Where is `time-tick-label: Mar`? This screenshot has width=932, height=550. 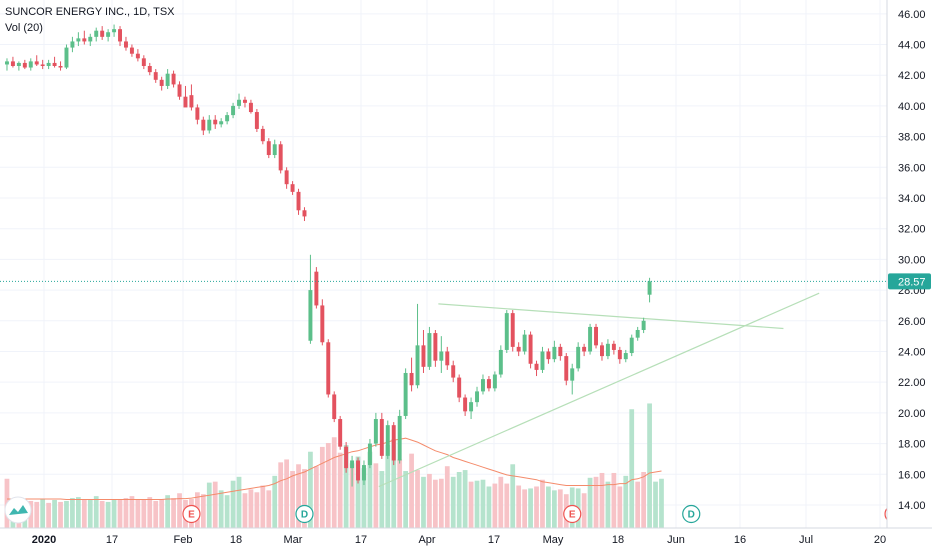
time-tick-label: Mar is located at coordinates (293, 540).